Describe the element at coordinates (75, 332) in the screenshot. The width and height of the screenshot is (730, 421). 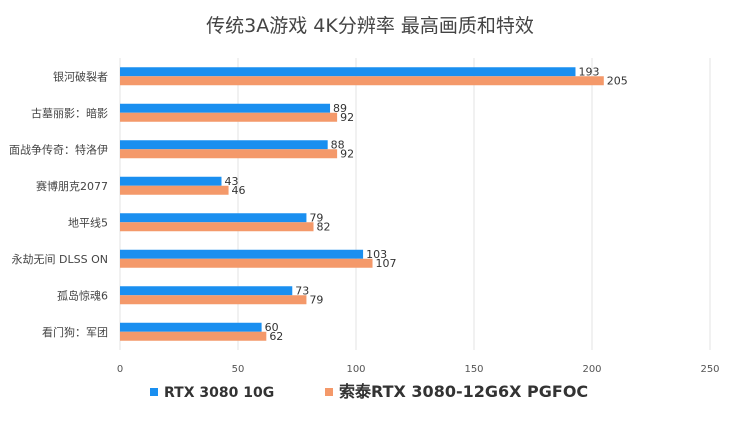
I see `category-label: 看门狗：军团` at that location.